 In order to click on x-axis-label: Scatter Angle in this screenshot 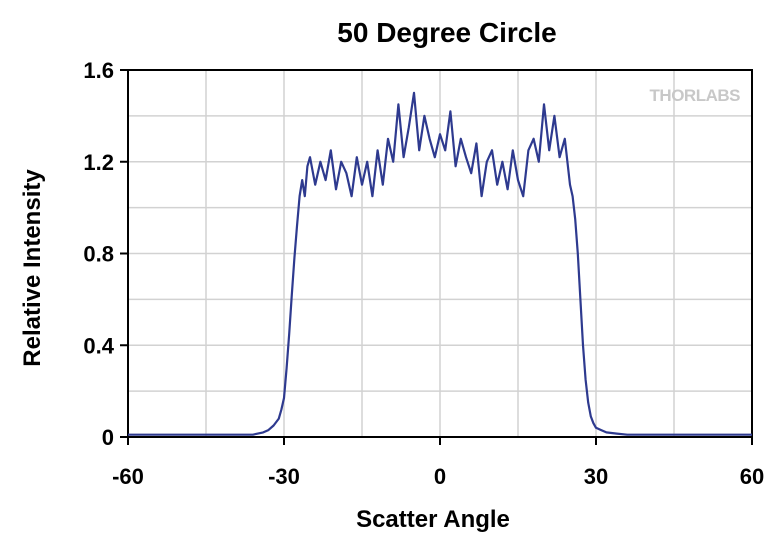, I will do `click(433, 519)`.